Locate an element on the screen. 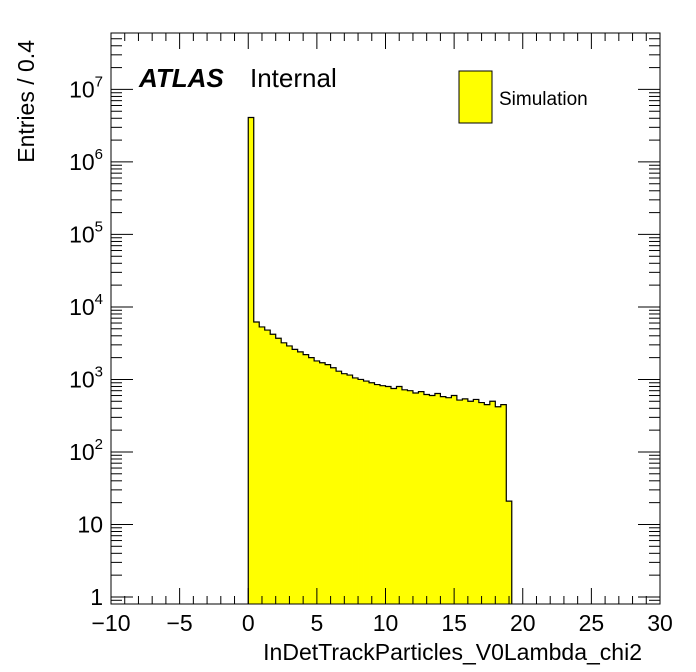  x-tick-label: 5 is located at coordinates (316, 623).